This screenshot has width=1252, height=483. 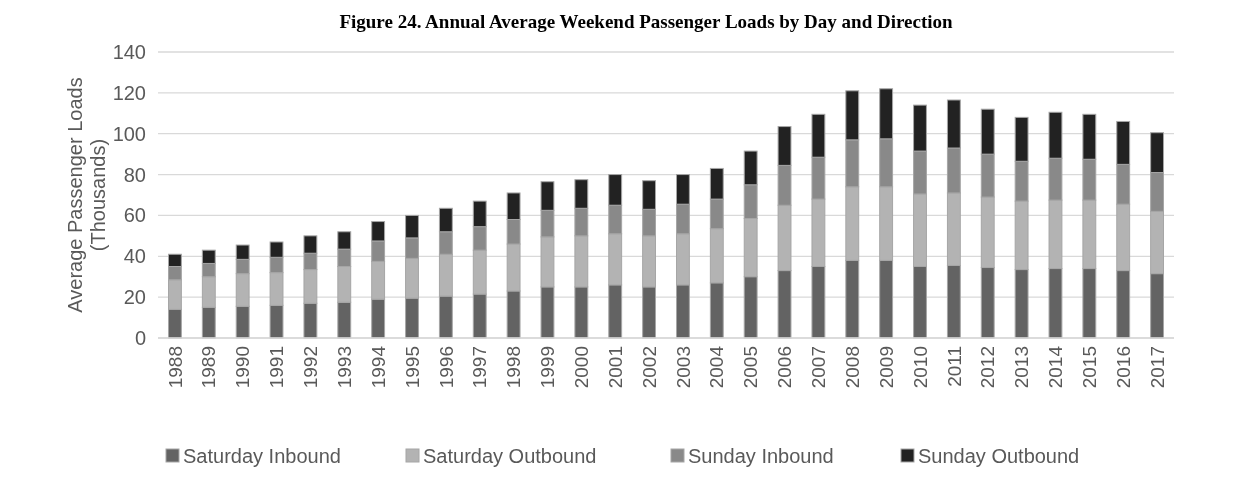 What do you see at coordinates (819, 367) in the screenshot?
I see `x-tick-label: 2007` at bounding box center [819, 367].